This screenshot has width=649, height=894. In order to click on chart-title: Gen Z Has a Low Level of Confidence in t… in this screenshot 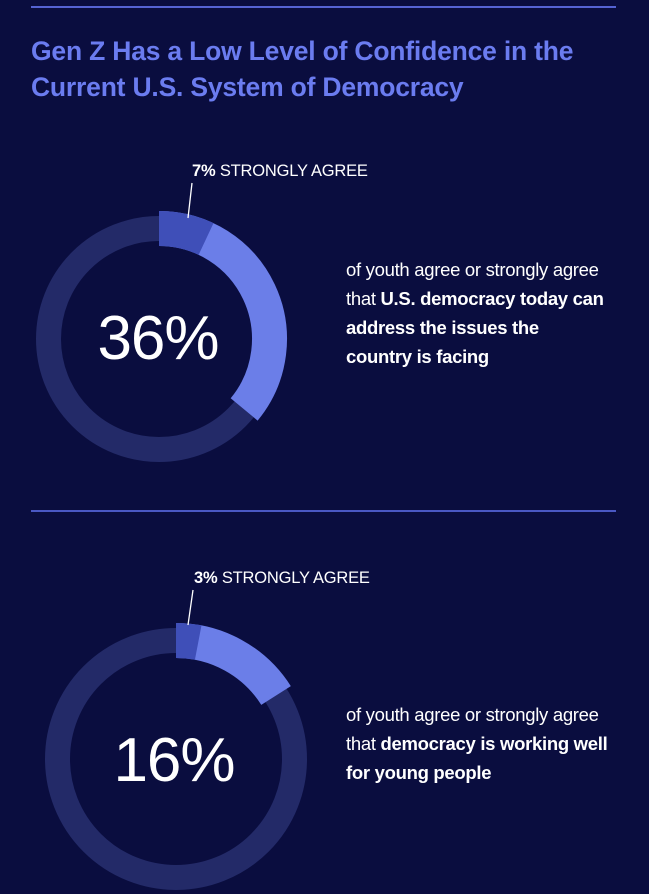, I will do `click(331, 69)`.